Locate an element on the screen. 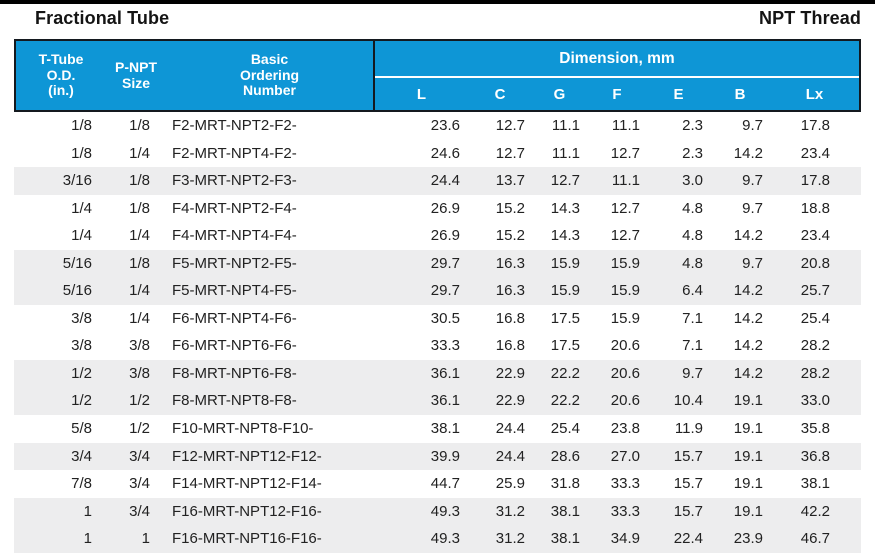 The image size is (875, 559). dim-lx-cell: 25.7 is located at coordinates (815, 291).